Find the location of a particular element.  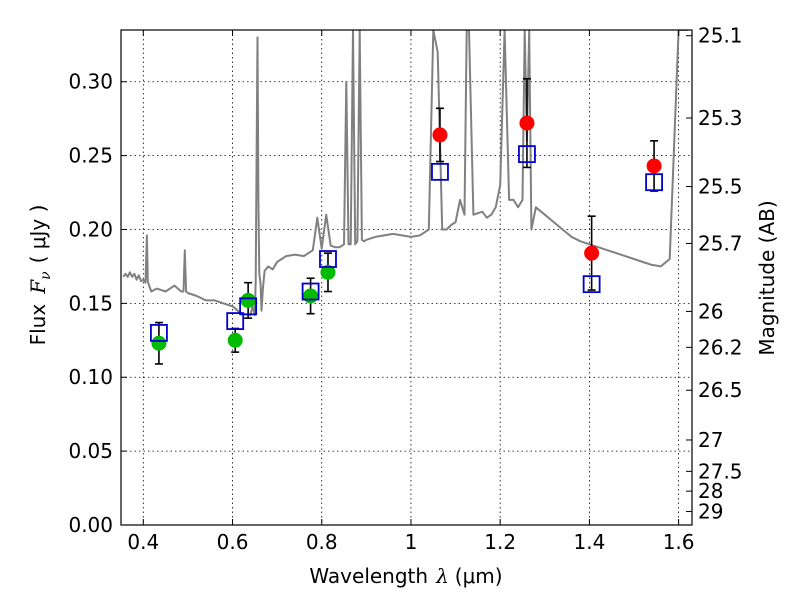

y-axis-label: Flux Fν ( μJy ) is located at coordinates (40, 275).